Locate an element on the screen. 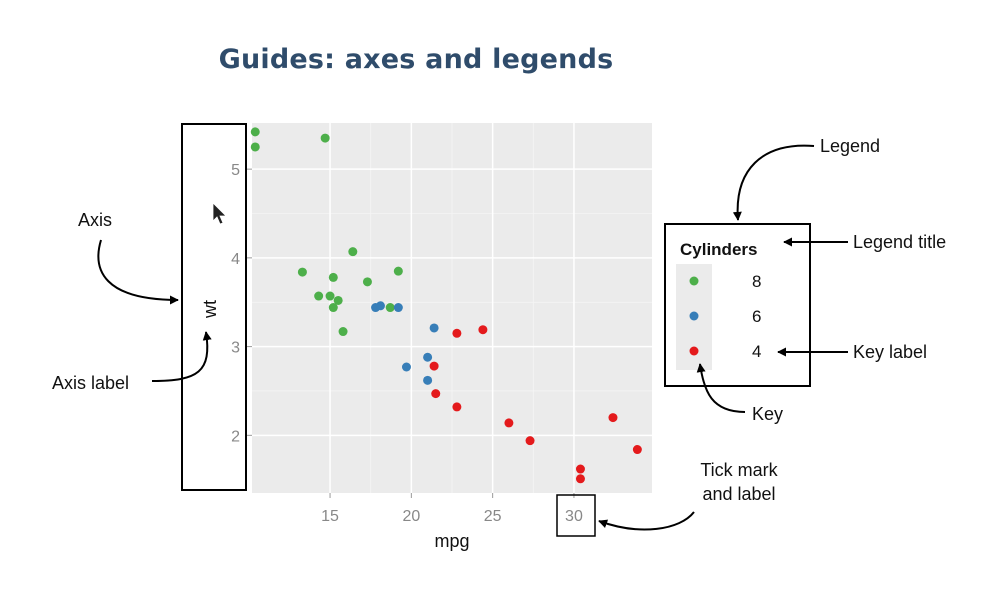  y-tick-label: 5 is located at coordinates (235, 170).